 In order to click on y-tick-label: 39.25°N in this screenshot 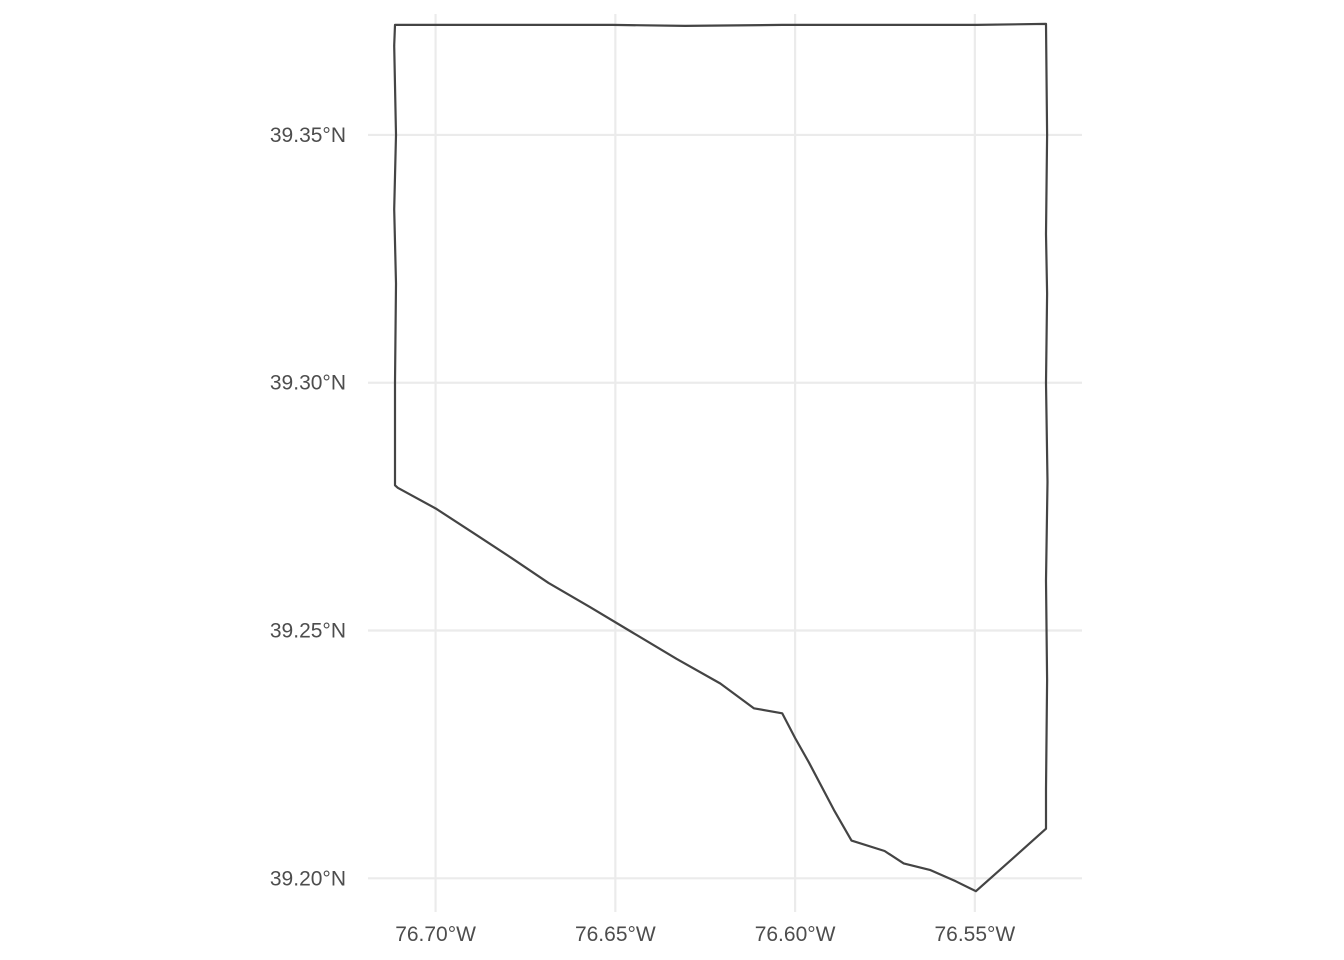, I will do `click(308, 631)`.